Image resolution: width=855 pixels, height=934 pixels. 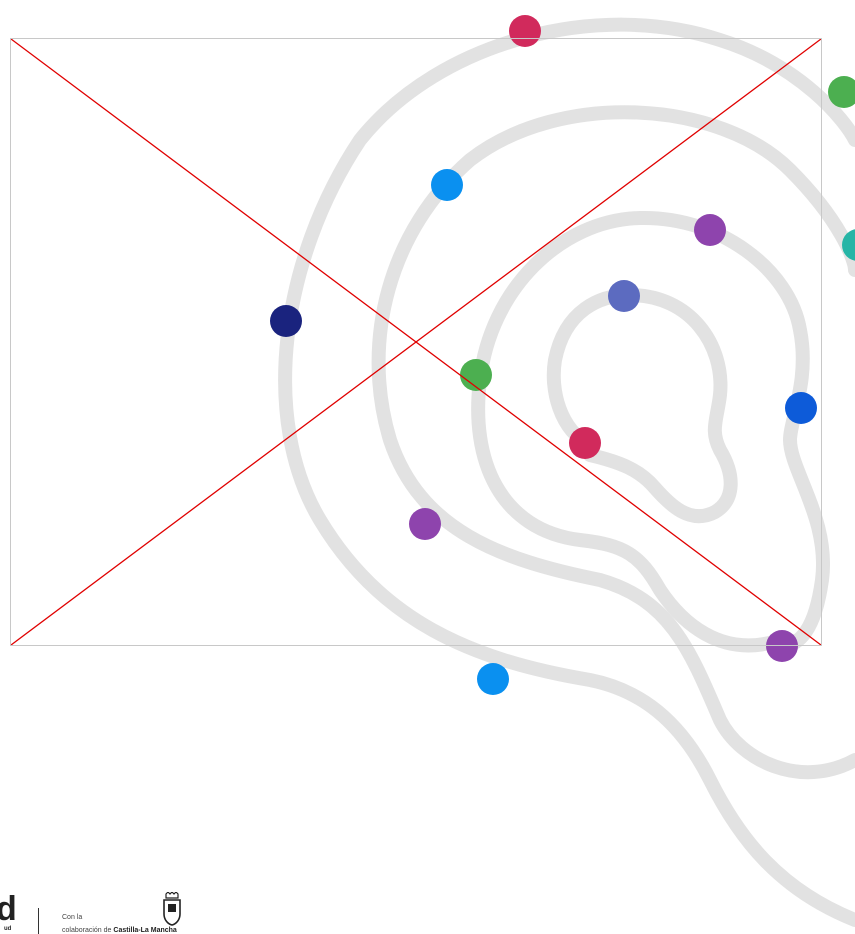 What do you see at coordinates (710, 230) in the screenshot?
I see `dot-purple-upper` at bounding box center [710, 230].